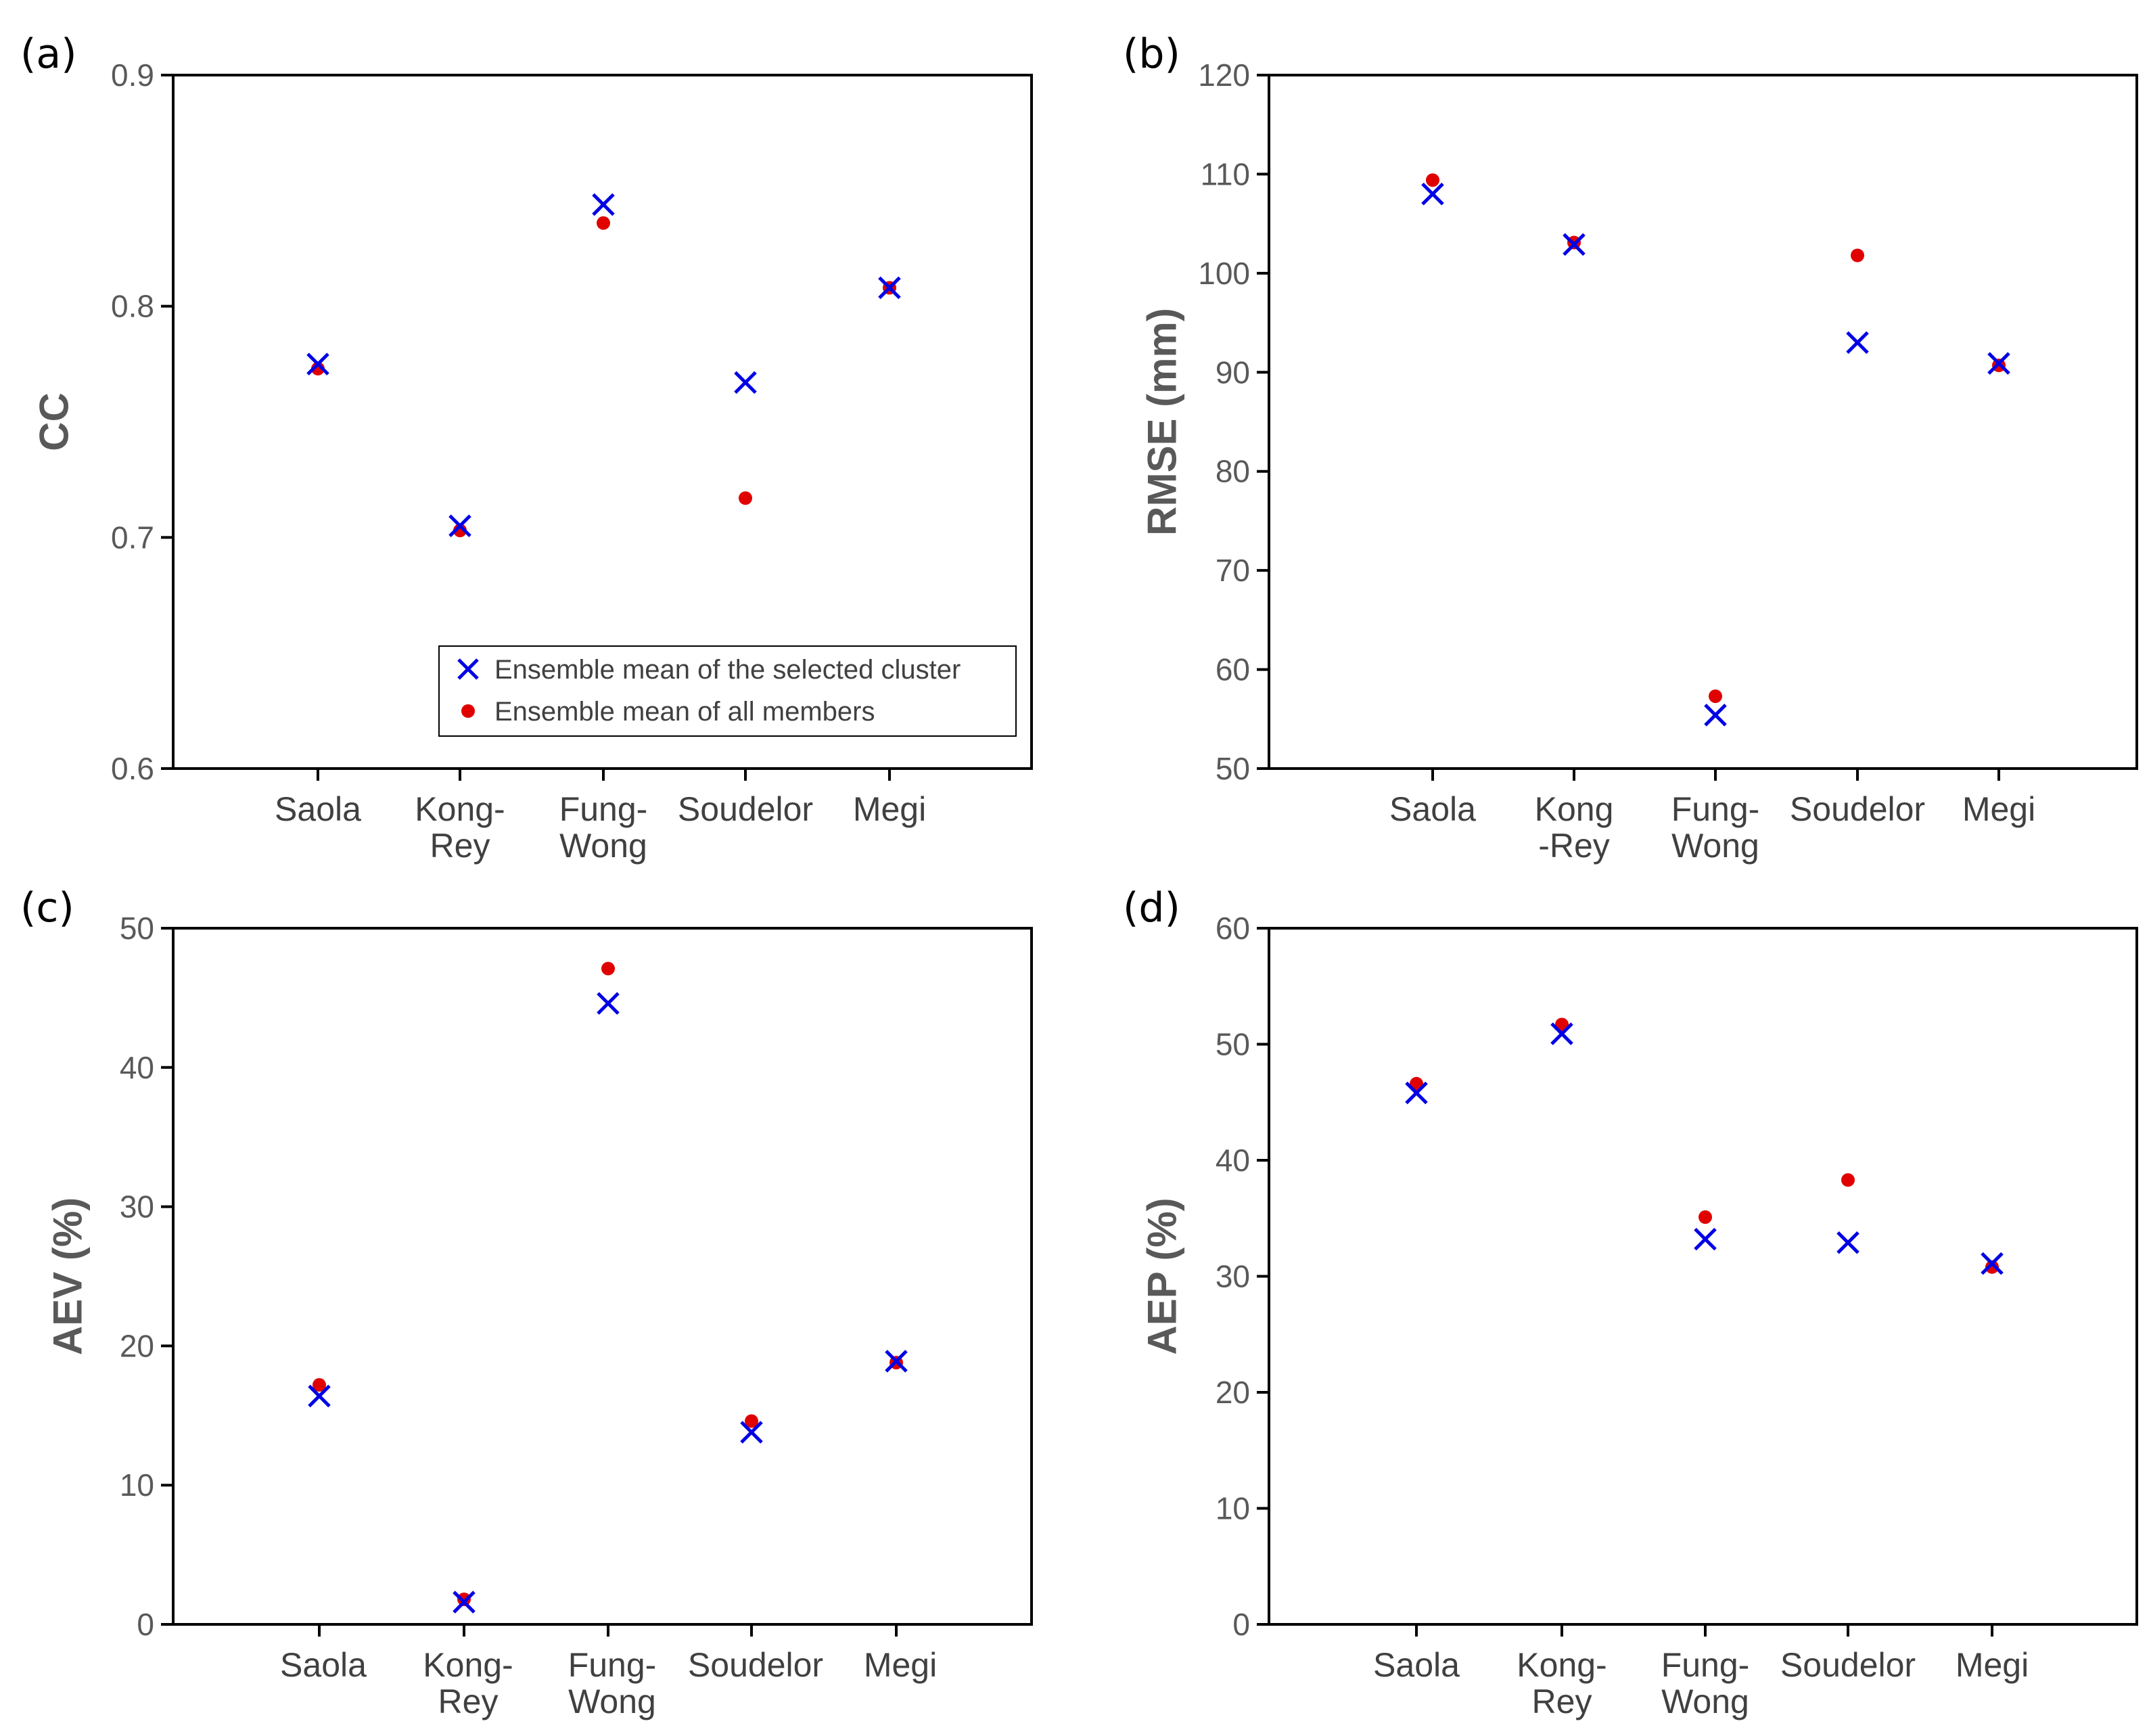 Image resolution: width=2149 pixels, height=1736 pixels. Describe the element at coordinates (1224, 75) in the screenshot. I see `y-tick-label: 120` at that location.